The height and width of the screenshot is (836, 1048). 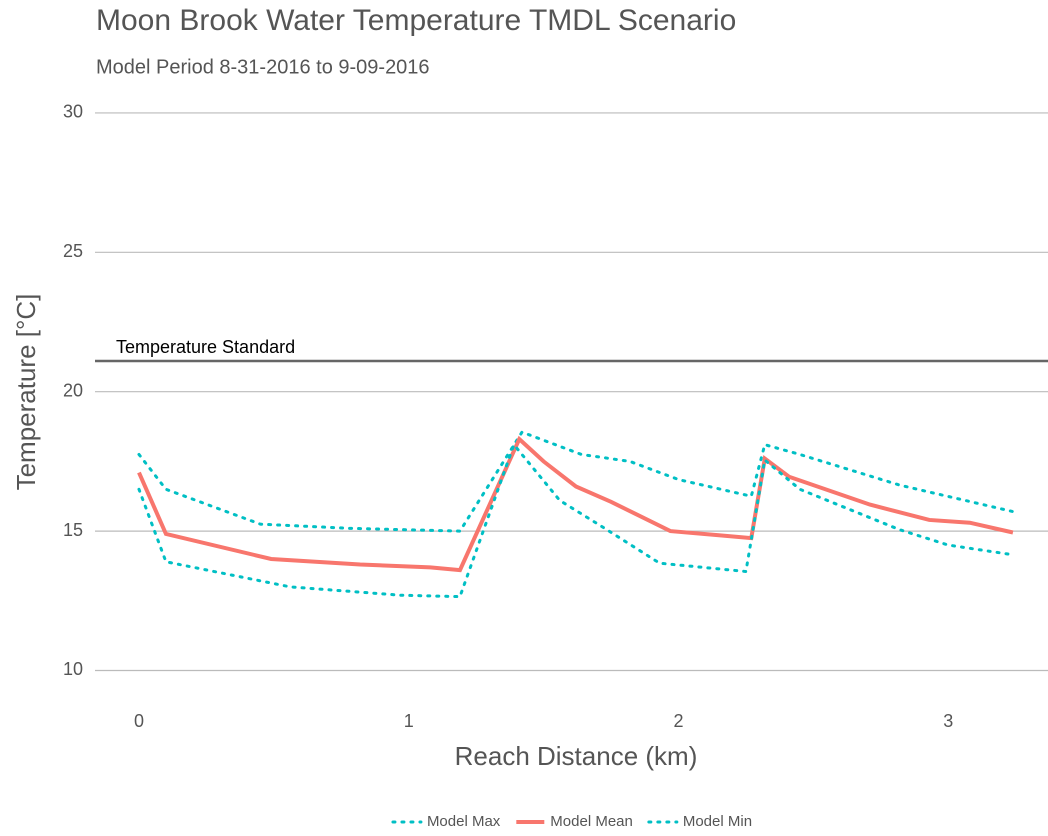 What do you see at coordinates (73, 390) in the screenshot?
I see `y-tick-label: 20` at bounding box center [73, 390].